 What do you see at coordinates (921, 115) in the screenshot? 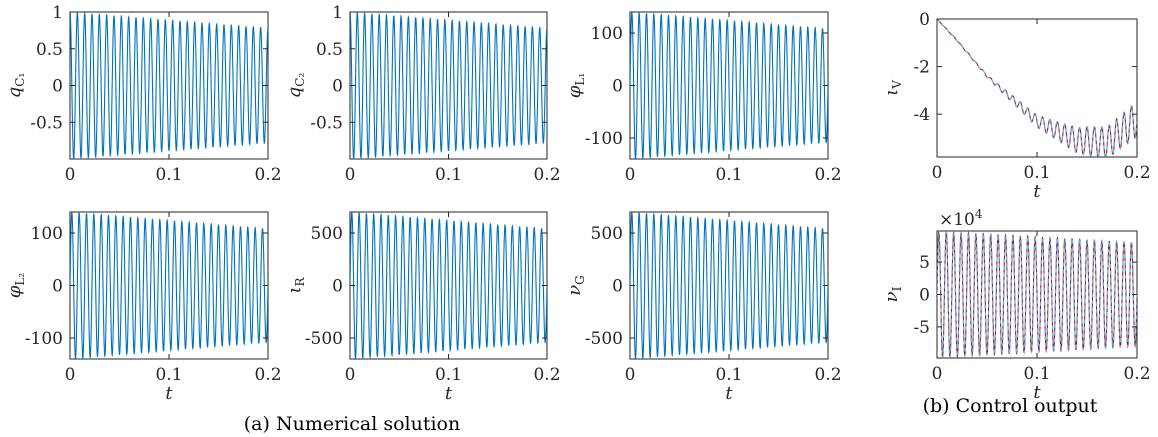
I see `y-tick-label: -4` at bounding box center [921, 115].